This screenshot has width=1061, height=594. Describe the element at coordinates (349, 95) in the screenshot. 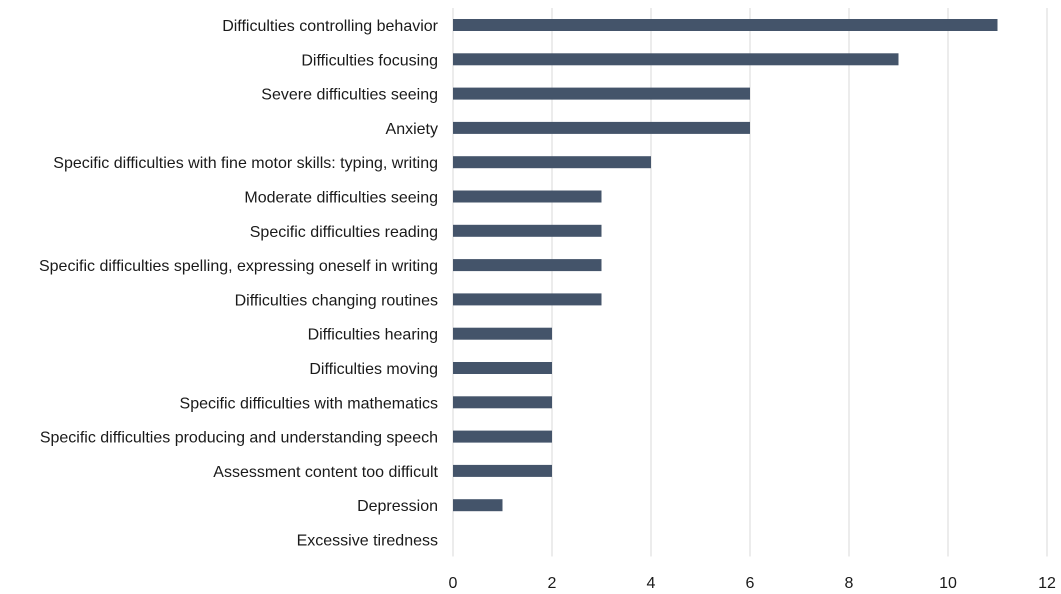

I see `category-label: Severe difficulties seeing` at that location.